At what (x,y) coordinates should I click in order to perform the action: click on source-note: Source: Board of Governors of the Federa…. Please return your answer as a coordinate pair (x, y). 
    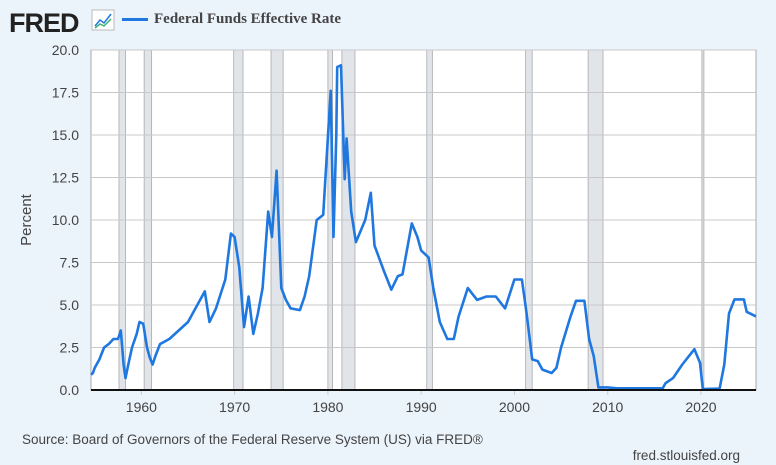
    Looking at the image, I should click on (252, 439).